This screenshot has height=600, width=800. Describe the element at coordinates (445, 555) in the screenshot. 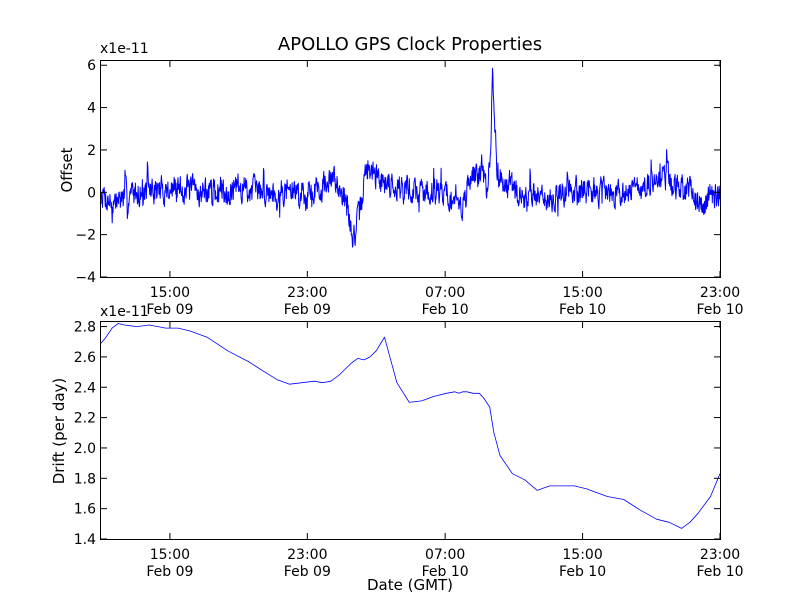

I see `drift-x-tick-time-label: 07:00` at that location.